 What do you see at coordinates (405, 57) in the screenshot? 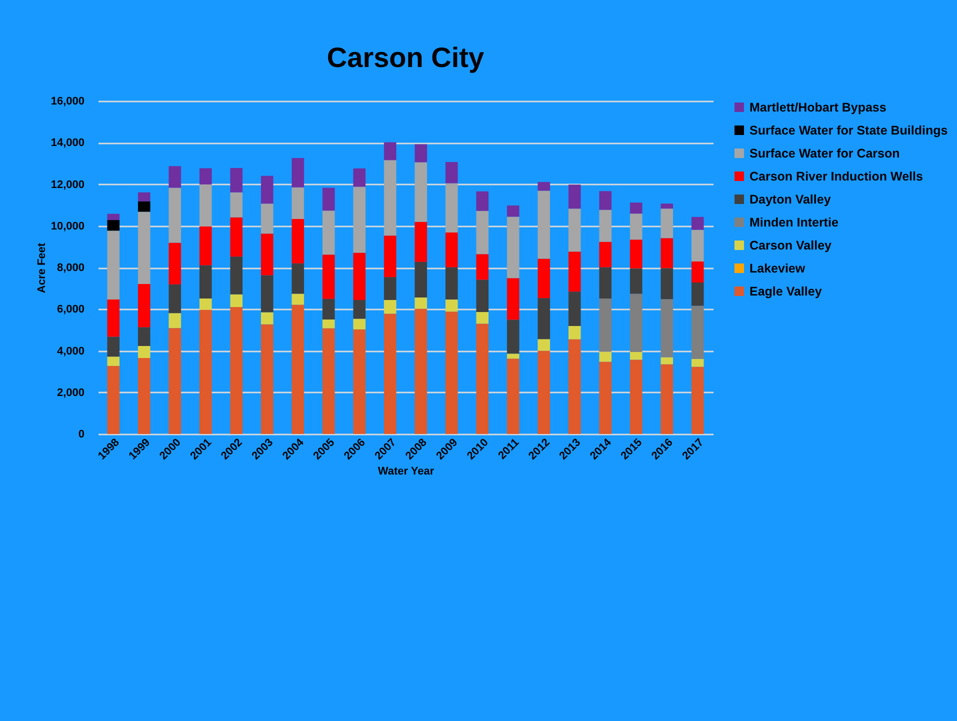
I see `chart-title: Carson City` at bounding box center [405, 57].